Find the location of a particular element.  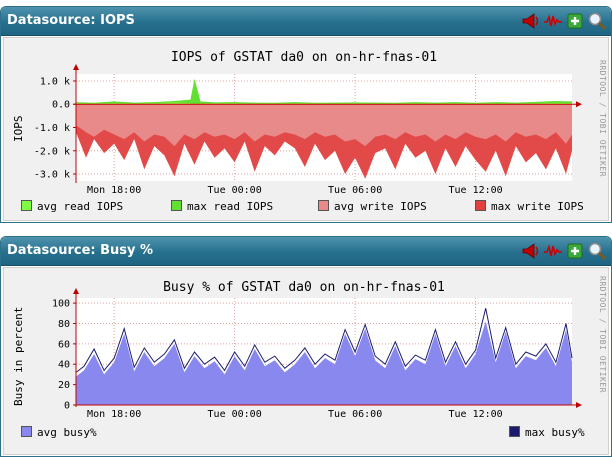

legend-label: max write IOPS is located at coordinates (537, 206).